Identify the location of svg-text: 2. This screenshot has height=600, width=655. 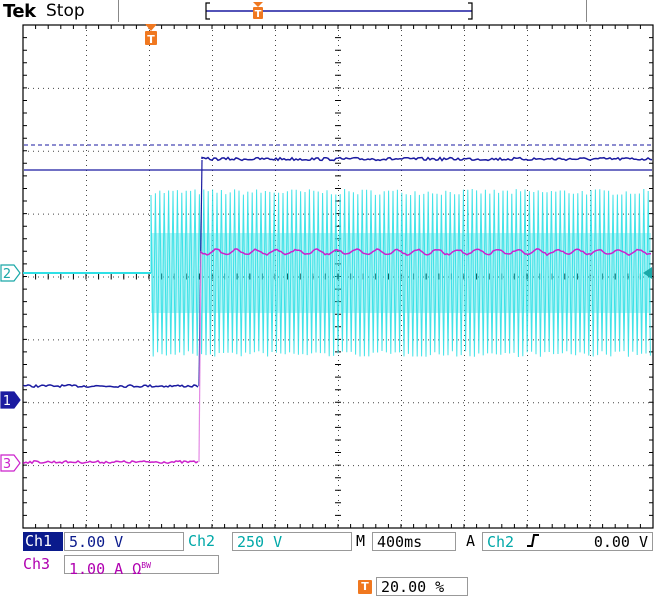
(7, 274).